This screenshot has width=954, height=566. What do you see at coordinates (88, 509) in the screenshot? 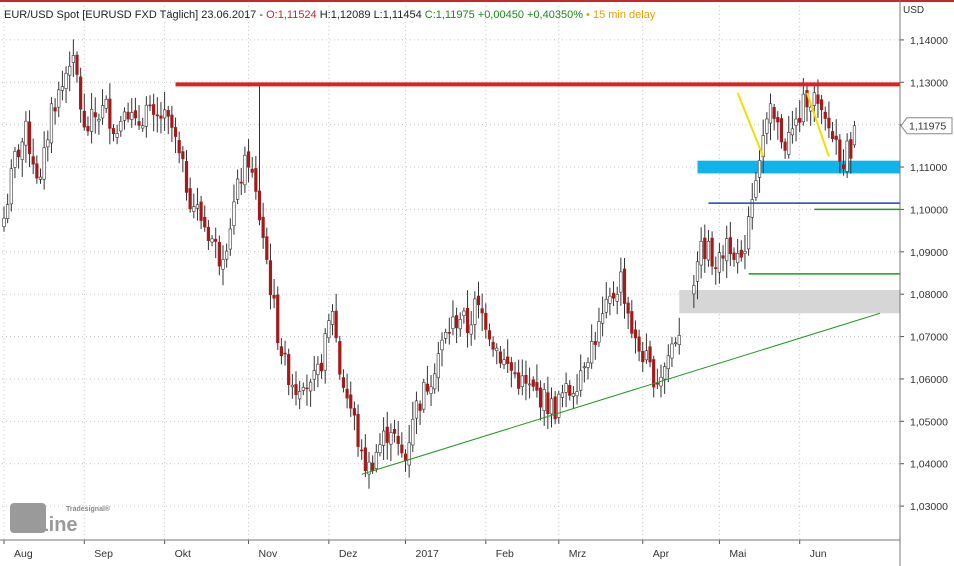
I see `logo-tagline: Tradesignal®` at bounding box center [88, 509].